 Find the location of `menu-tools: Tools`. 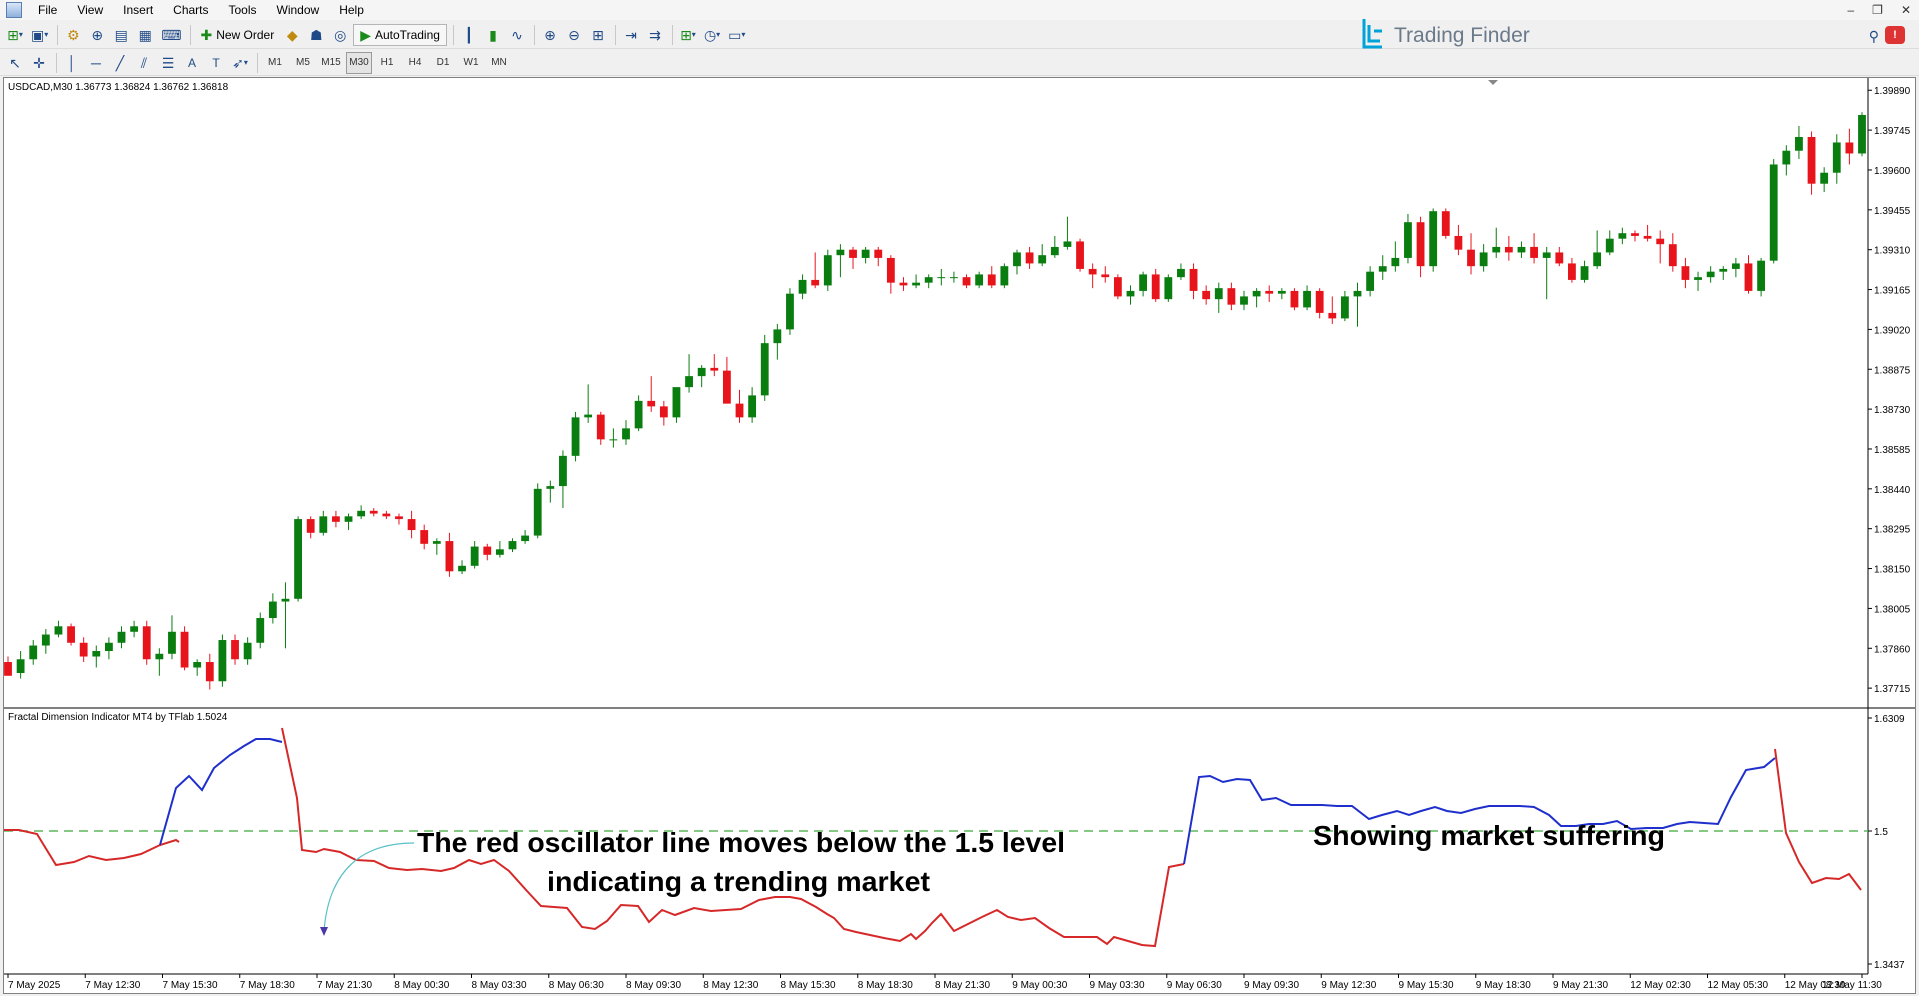

menu-tools: Tools is located at coordinates (242, 10).